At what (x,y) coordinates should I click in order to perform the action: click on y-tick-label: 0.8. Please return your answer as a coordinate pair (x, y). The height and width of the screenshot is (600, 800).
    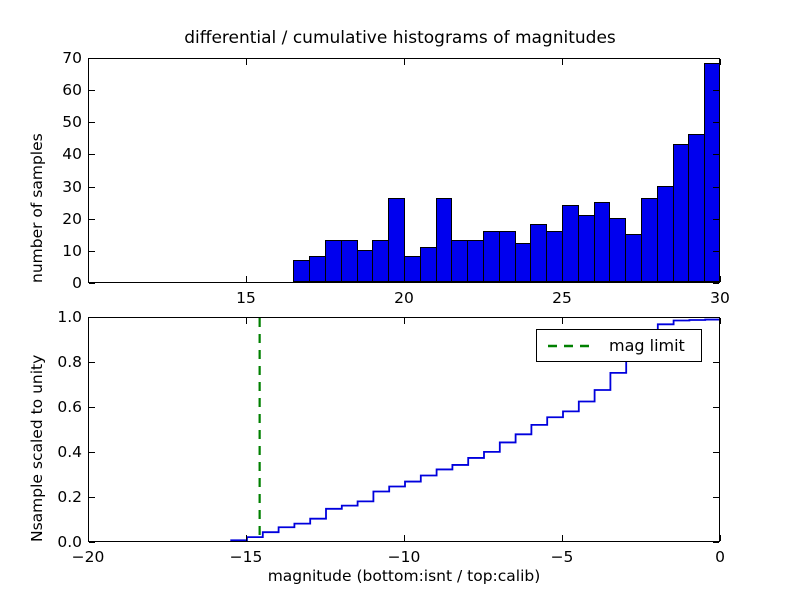
    Looking at the image, I should click on (69, 362).